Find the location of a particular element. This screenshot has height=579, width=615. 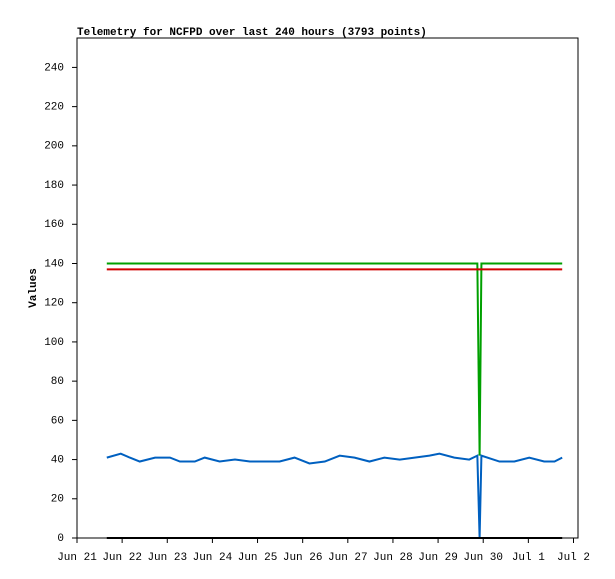

x-tick-label: Jun 27 is located at coordinates (348, 558).